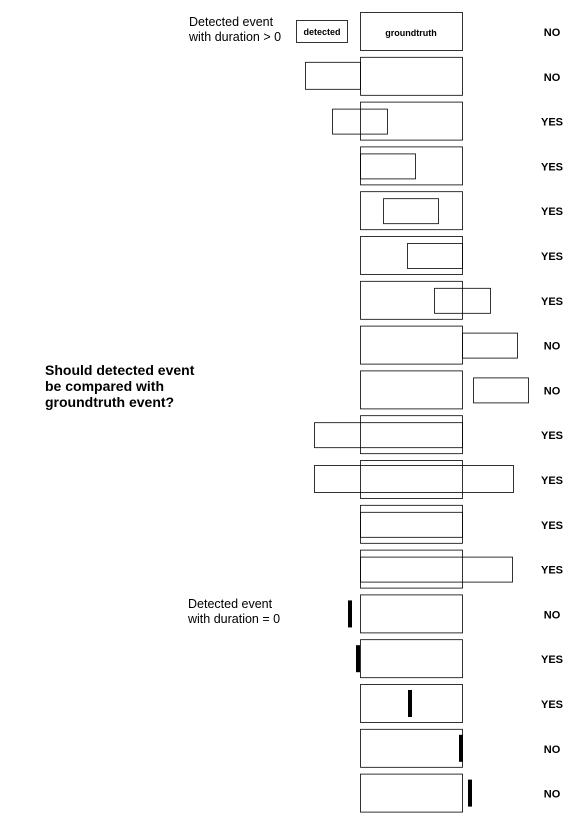 The image size is (571, 818). I want to click on groundtruth-box-label: groundtruth, so click(410, 33).